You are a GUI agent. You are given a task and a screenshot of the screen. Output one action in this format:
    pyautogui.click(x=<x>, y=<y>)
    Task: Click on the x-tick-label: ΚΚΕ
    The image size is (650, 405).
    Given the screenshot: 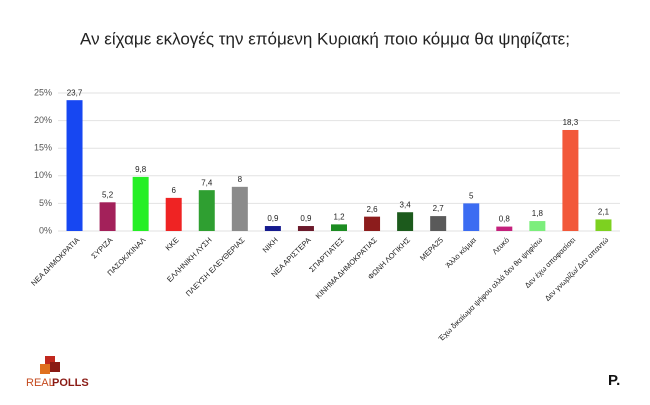 What is the action you would take?
    pyautogui.click(x=172, y=243)
    